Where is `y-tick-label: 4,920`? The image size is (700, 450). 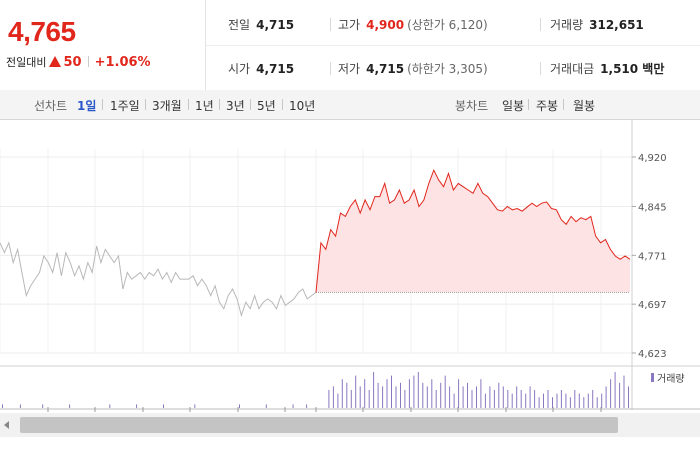
y-tick-label: 4,920 is located at coordinates (652, 158).